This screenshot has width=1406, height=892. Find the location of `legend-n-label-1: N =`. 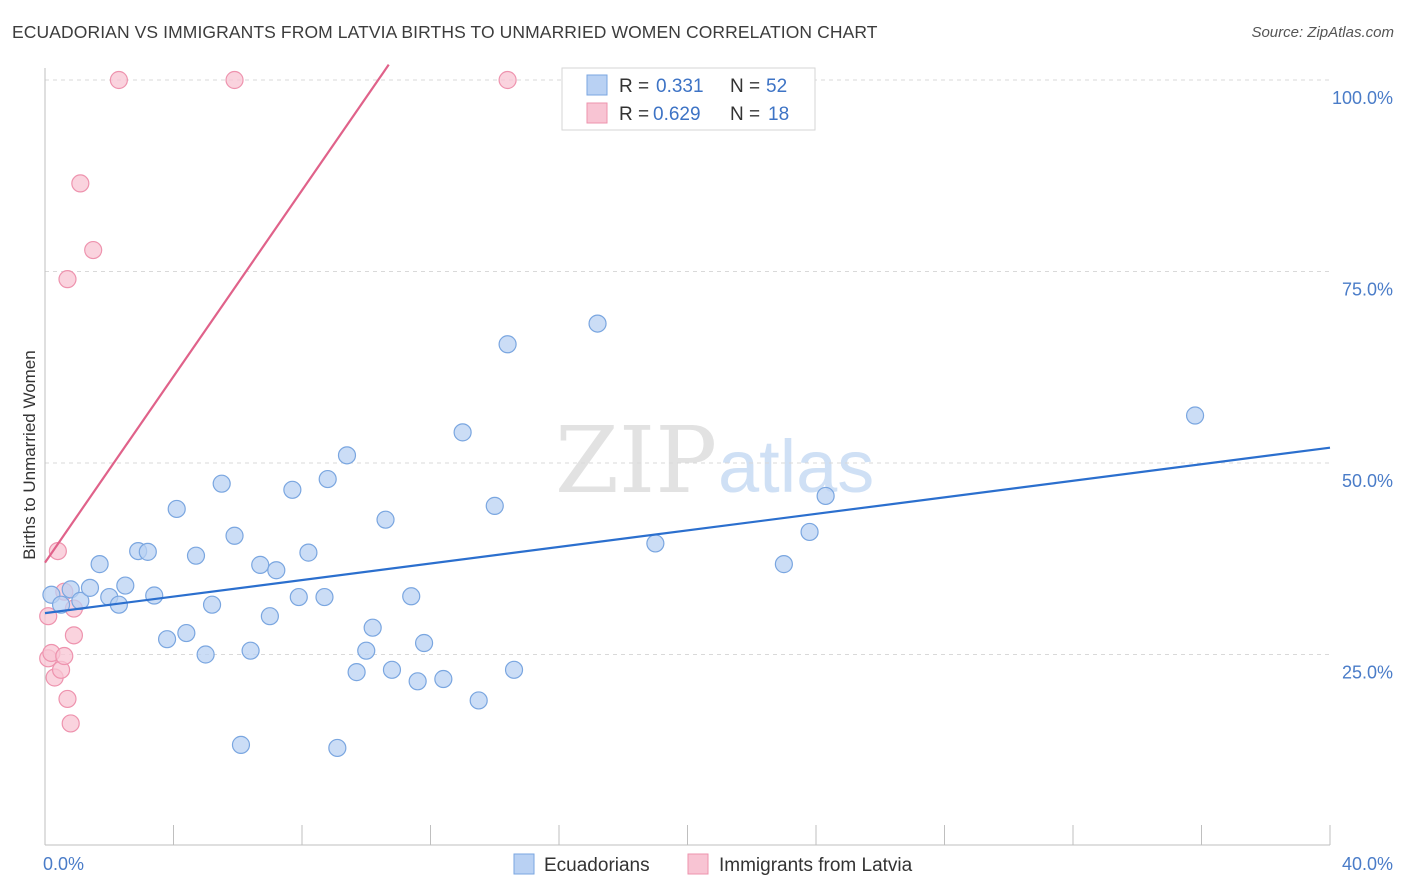

legend-n-label-1: N = is located at coordinates (745, 114).